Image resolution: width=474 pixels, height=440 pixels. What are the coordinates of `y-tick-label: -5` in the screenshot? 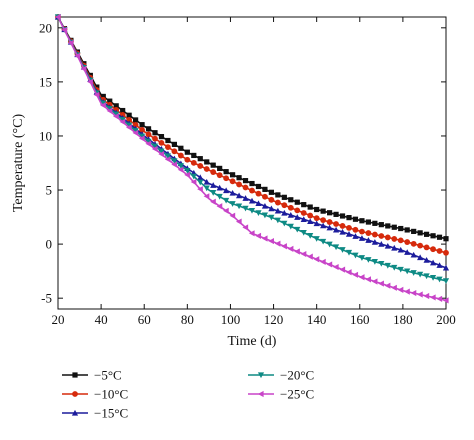 It's located at (46, 298).